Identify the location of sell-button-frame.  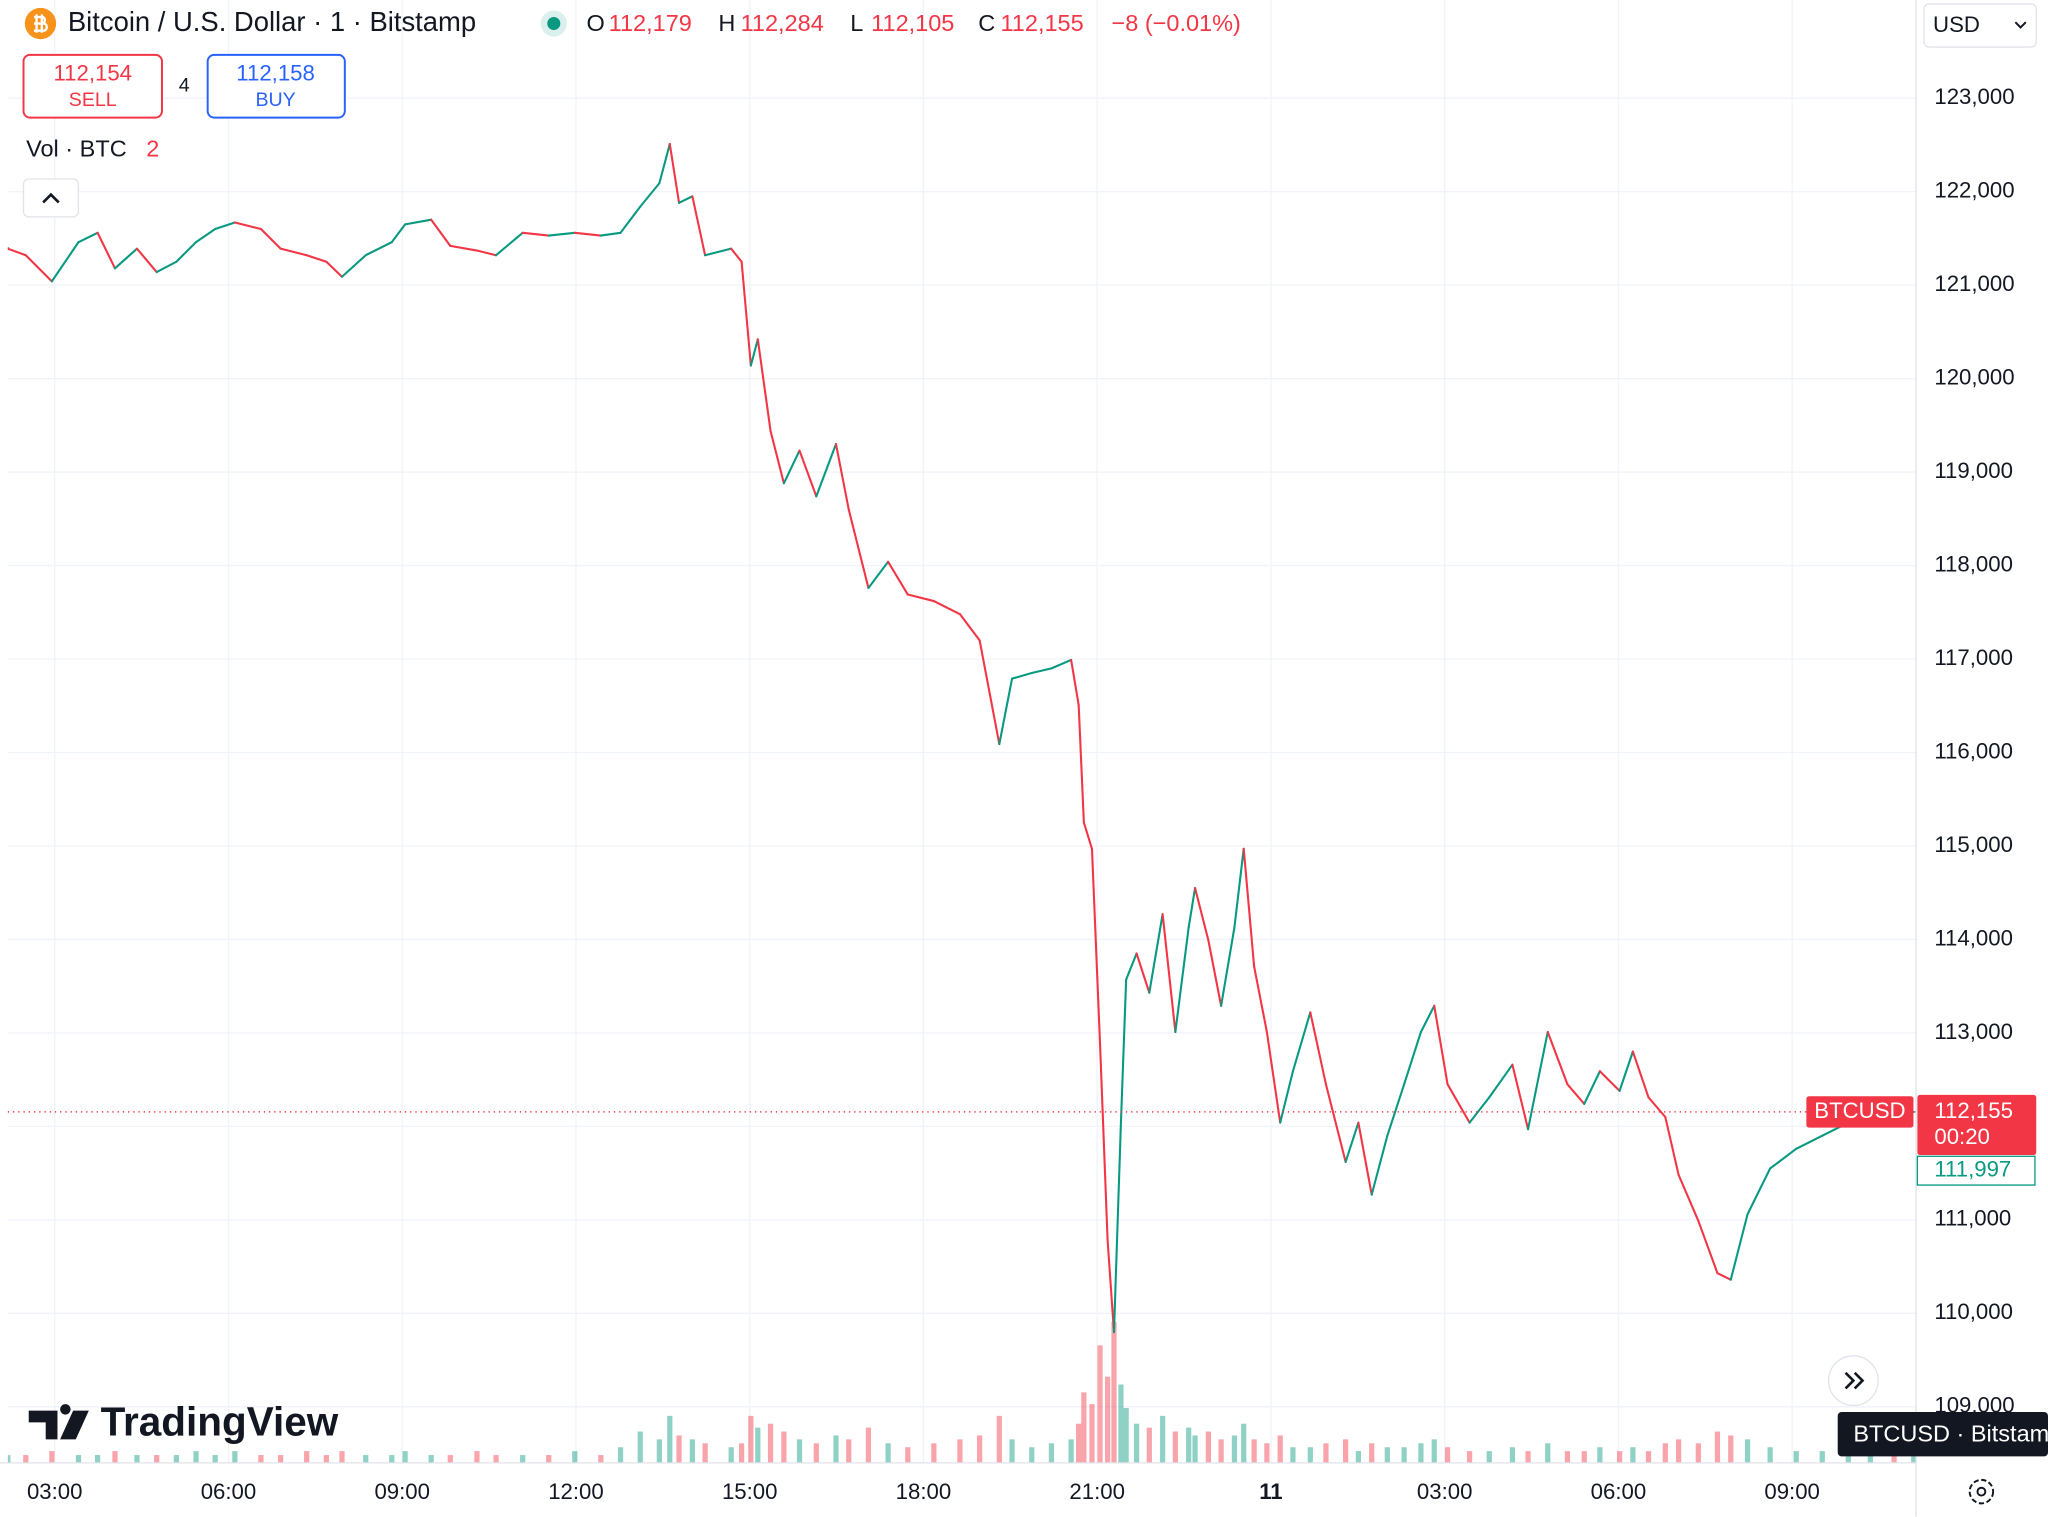
(92, 86).